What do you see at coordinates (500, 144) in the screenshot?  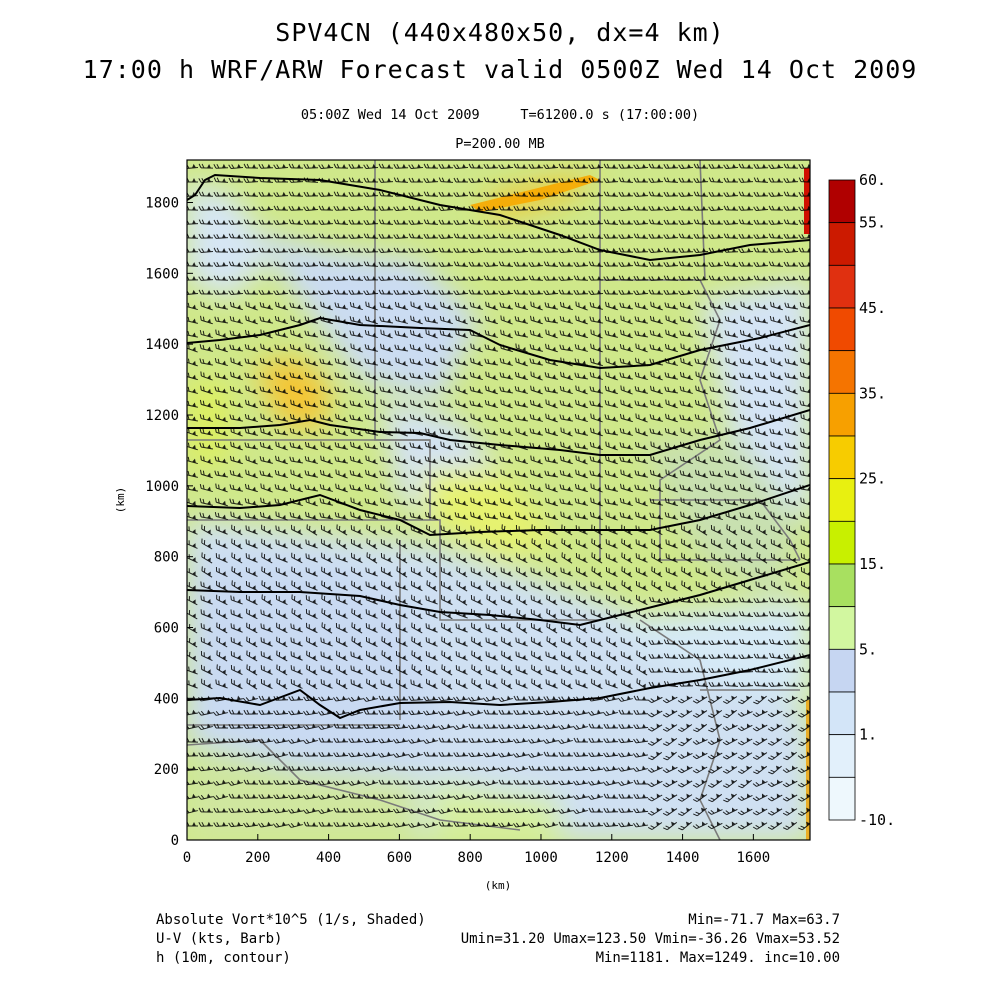 I see `pressure-level: P=200.00 MB` at bounding box center [500, 144].